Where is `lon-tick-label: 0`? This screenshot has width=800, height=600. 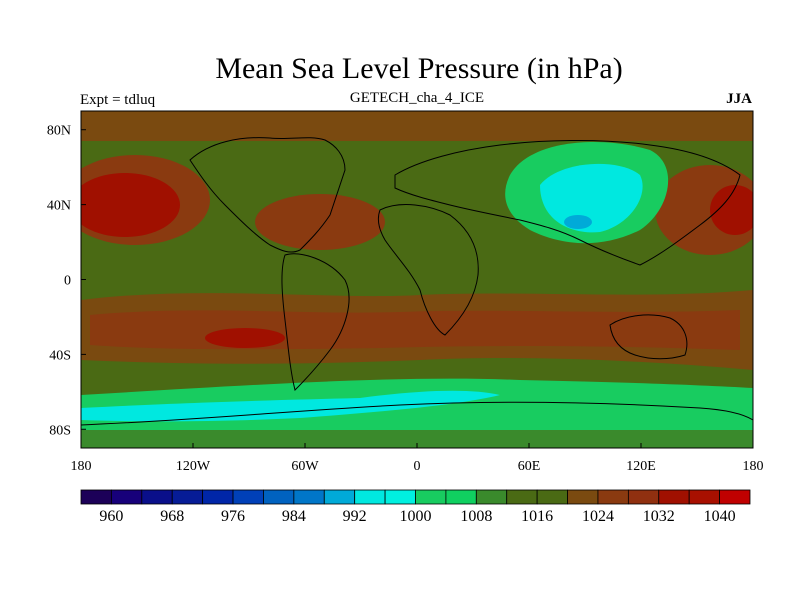 lon-tick-label: 0 is located at coordinates (417, 466).